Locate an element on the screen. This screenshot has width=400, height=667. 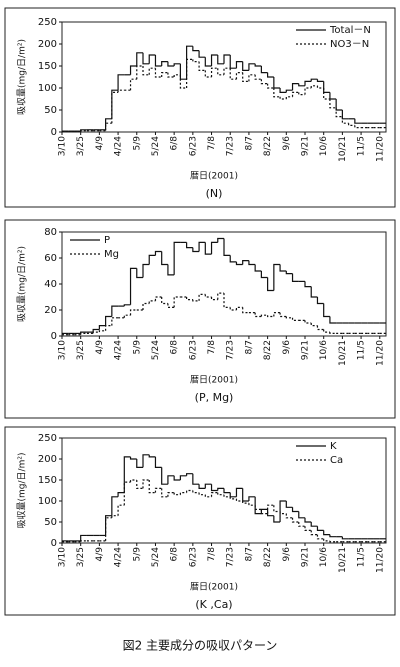
x-tick-label: 3/10 is located at coordinates (63, 557).